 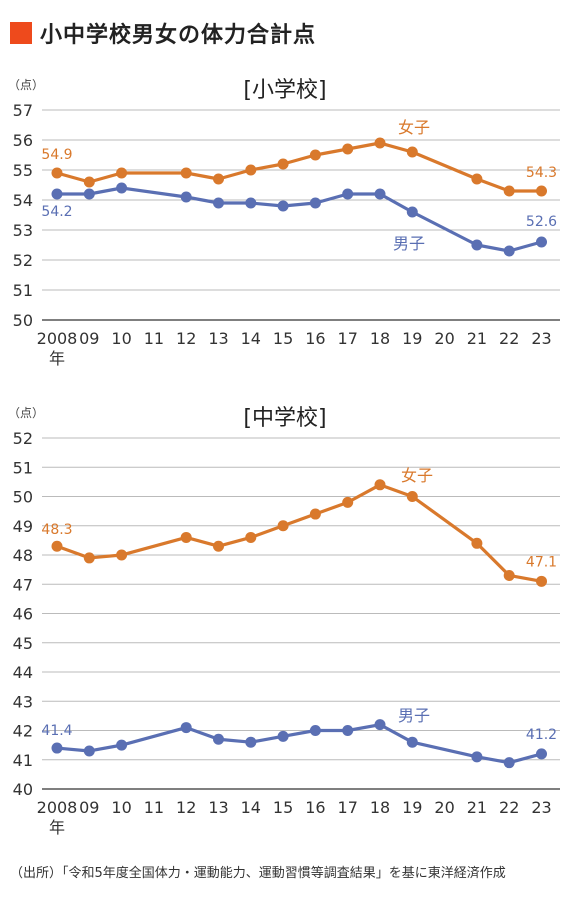 I want to click on junior-high-y-tick-label: 50, so click(x=23, y=497).